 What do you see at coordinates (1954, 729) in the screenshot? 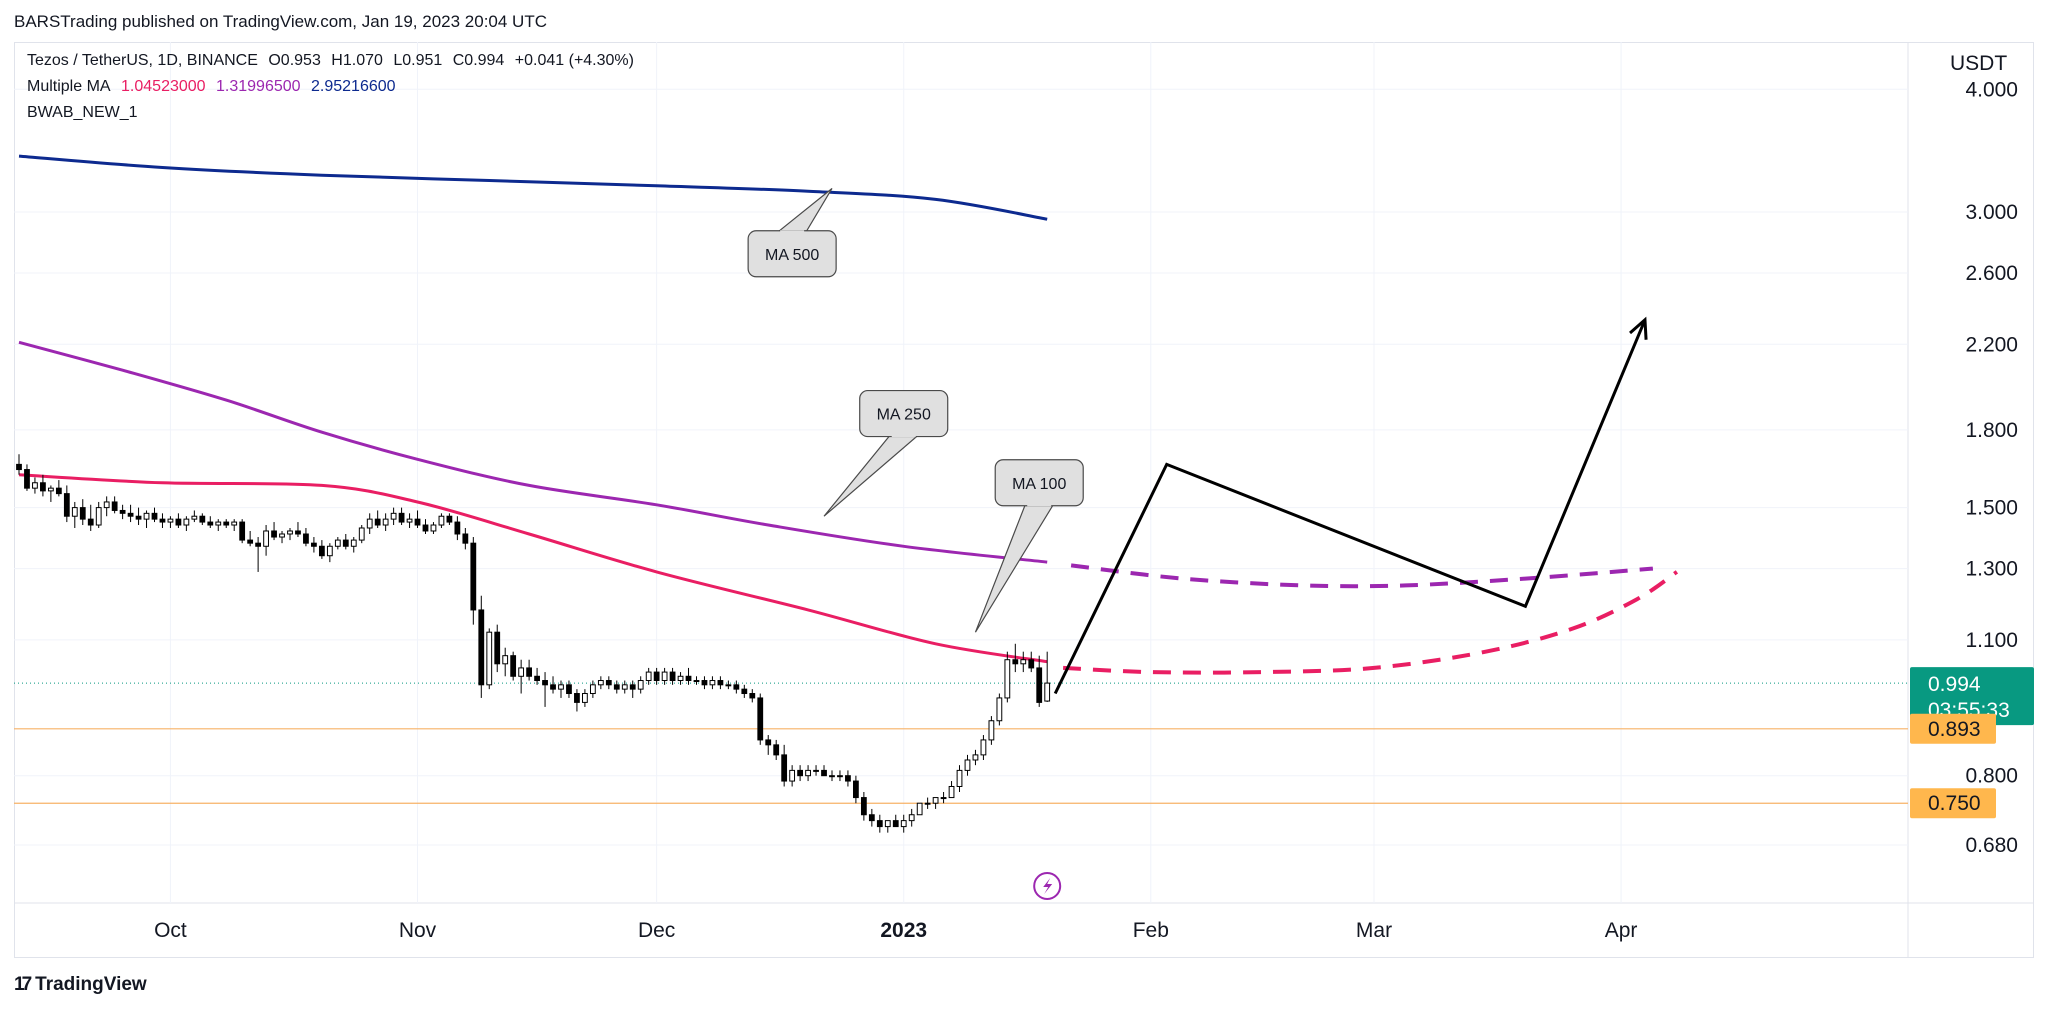
I see `price-label-0-893: 0.893` at bounding box center [1954, 729].